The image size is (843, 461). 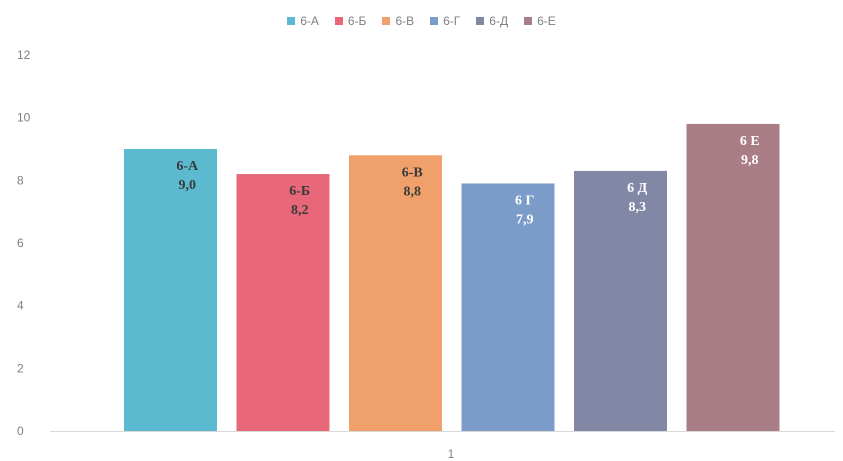 I want to click on data-label: 6 Е, so click(x=750, y=141).